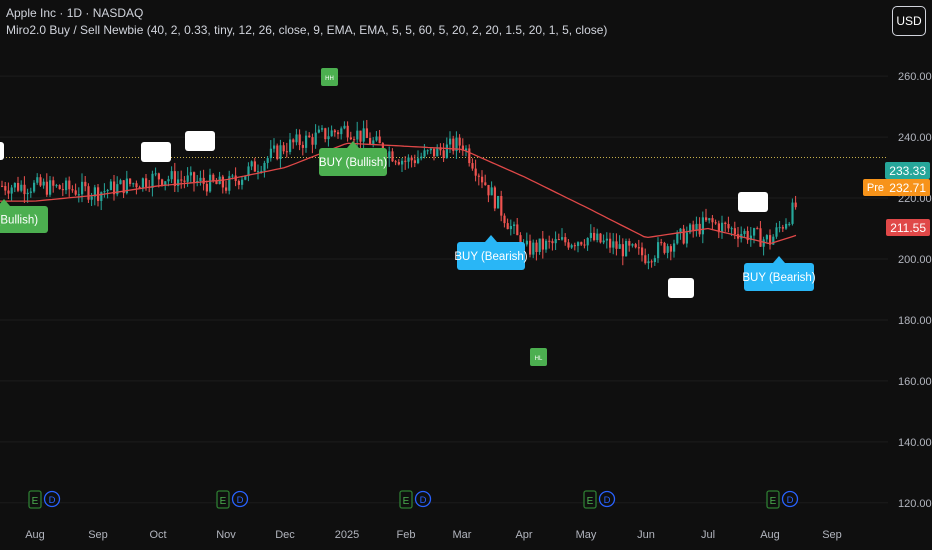 This screenshot has height=550, width=932. I want to click on currency-button: USD, so click(909, 21).